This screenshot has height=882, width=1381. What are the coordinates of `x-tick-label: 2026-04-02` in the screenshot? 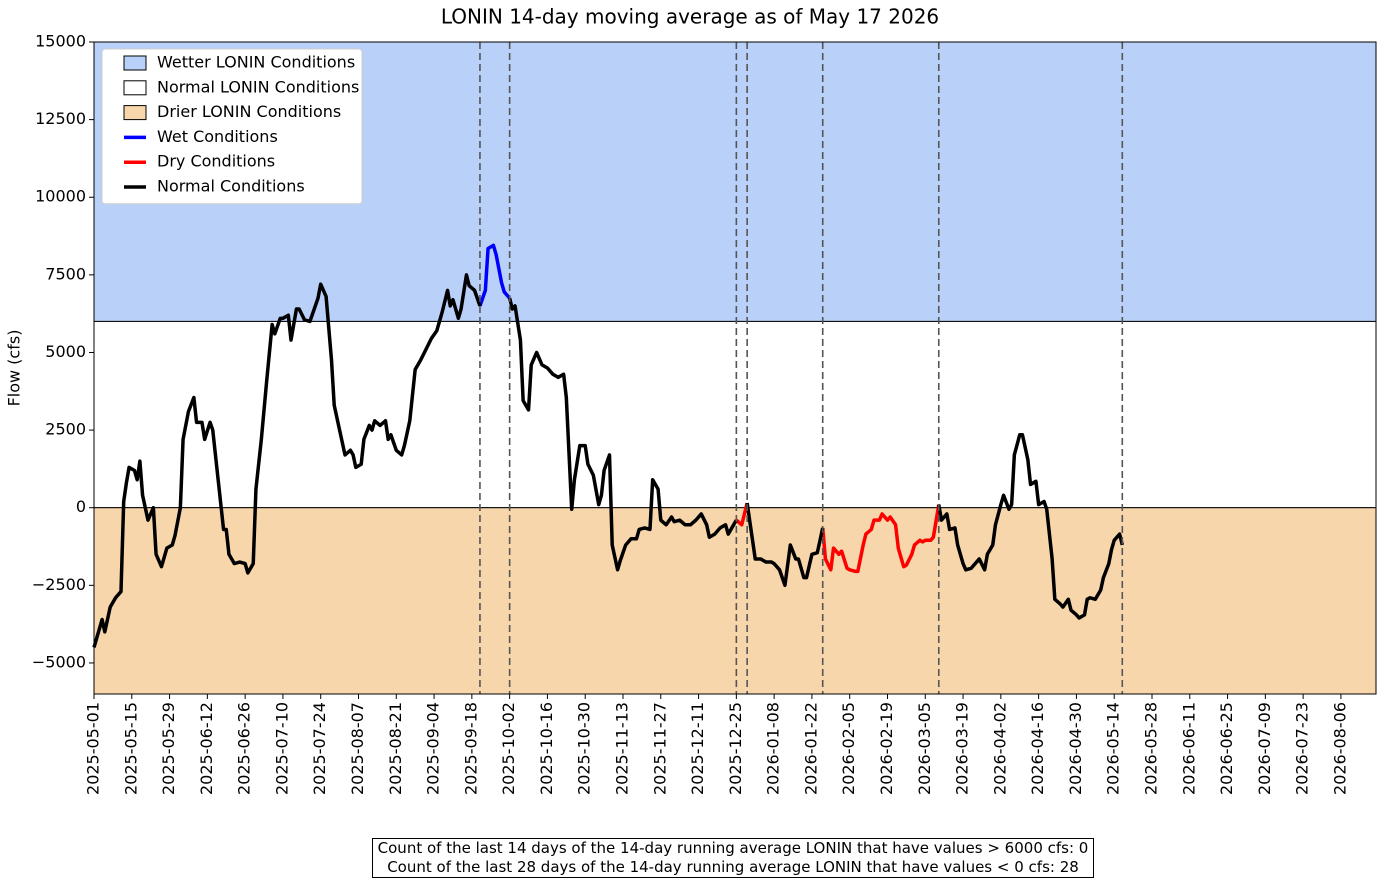 It's located at (999, 748).